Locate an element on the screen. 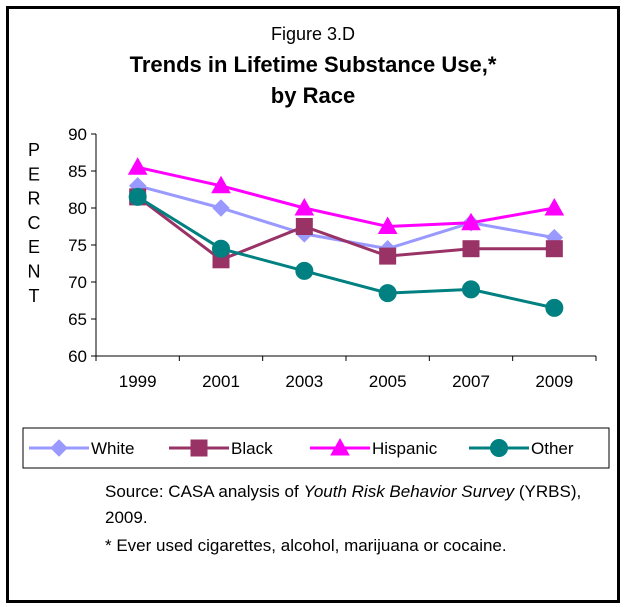 This screenshot has height=607, width=626. series-line-black is located at coordinates (345, 228).